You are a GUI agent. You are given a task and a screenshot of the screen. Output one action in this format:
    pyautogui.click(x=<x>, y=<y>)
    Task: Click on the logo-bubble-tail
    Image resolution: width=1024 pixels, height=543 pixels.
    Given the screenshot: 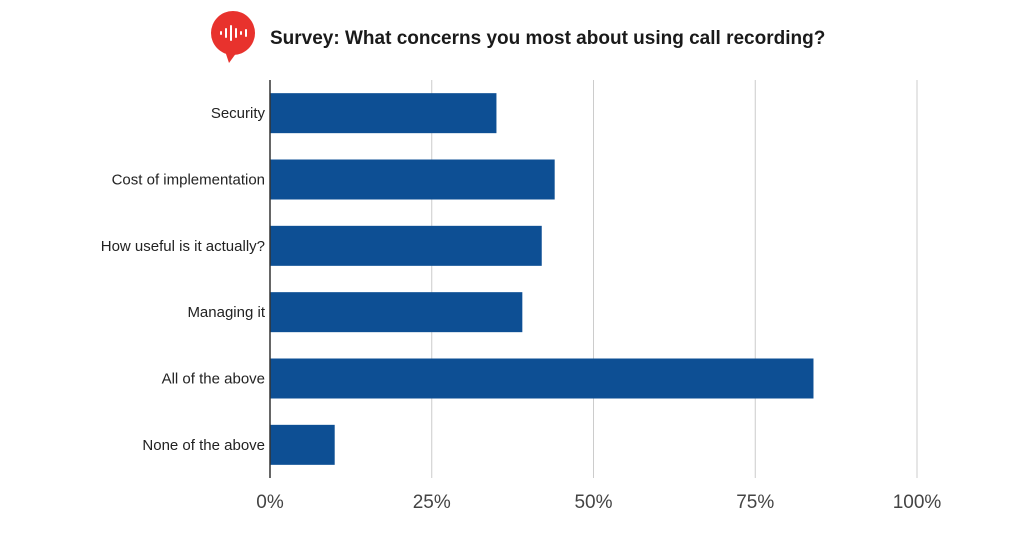 What is the action you would take?
    pyautogui.click(x=231, y=57)
    